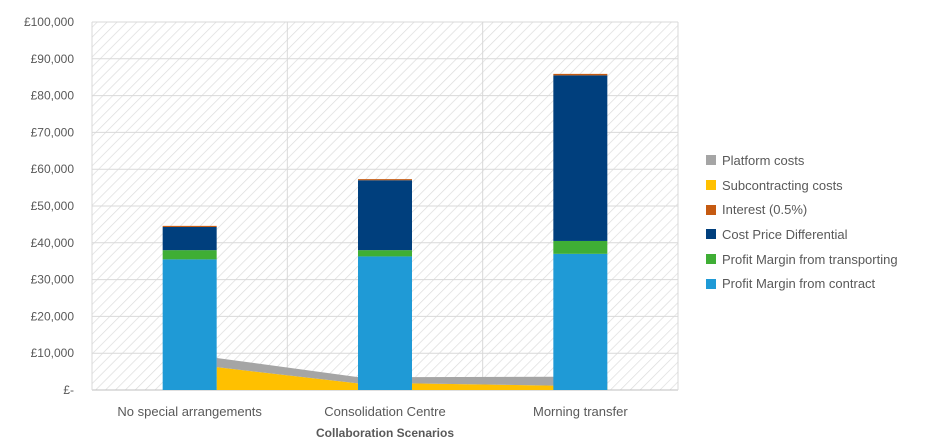  What do you see at coordinates (68, 390) in the screenshot?
I see `y-tick-label: £-` at bounding box center [68, 390].